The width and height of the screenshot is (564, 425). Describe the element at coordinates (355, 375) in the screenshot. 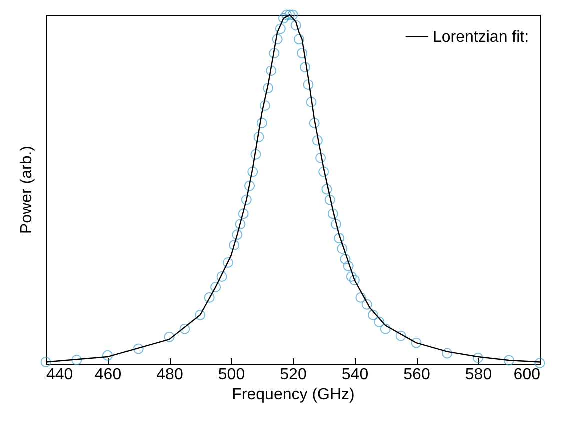

I see `x-tick-label: 540` at that location.